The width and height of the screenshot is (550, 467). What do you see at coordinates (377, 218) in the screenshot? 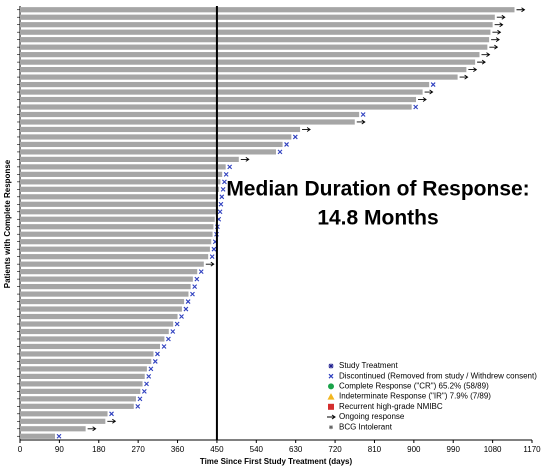
I see `annotation: 14.8 Months` at bounding box center [377, 218].